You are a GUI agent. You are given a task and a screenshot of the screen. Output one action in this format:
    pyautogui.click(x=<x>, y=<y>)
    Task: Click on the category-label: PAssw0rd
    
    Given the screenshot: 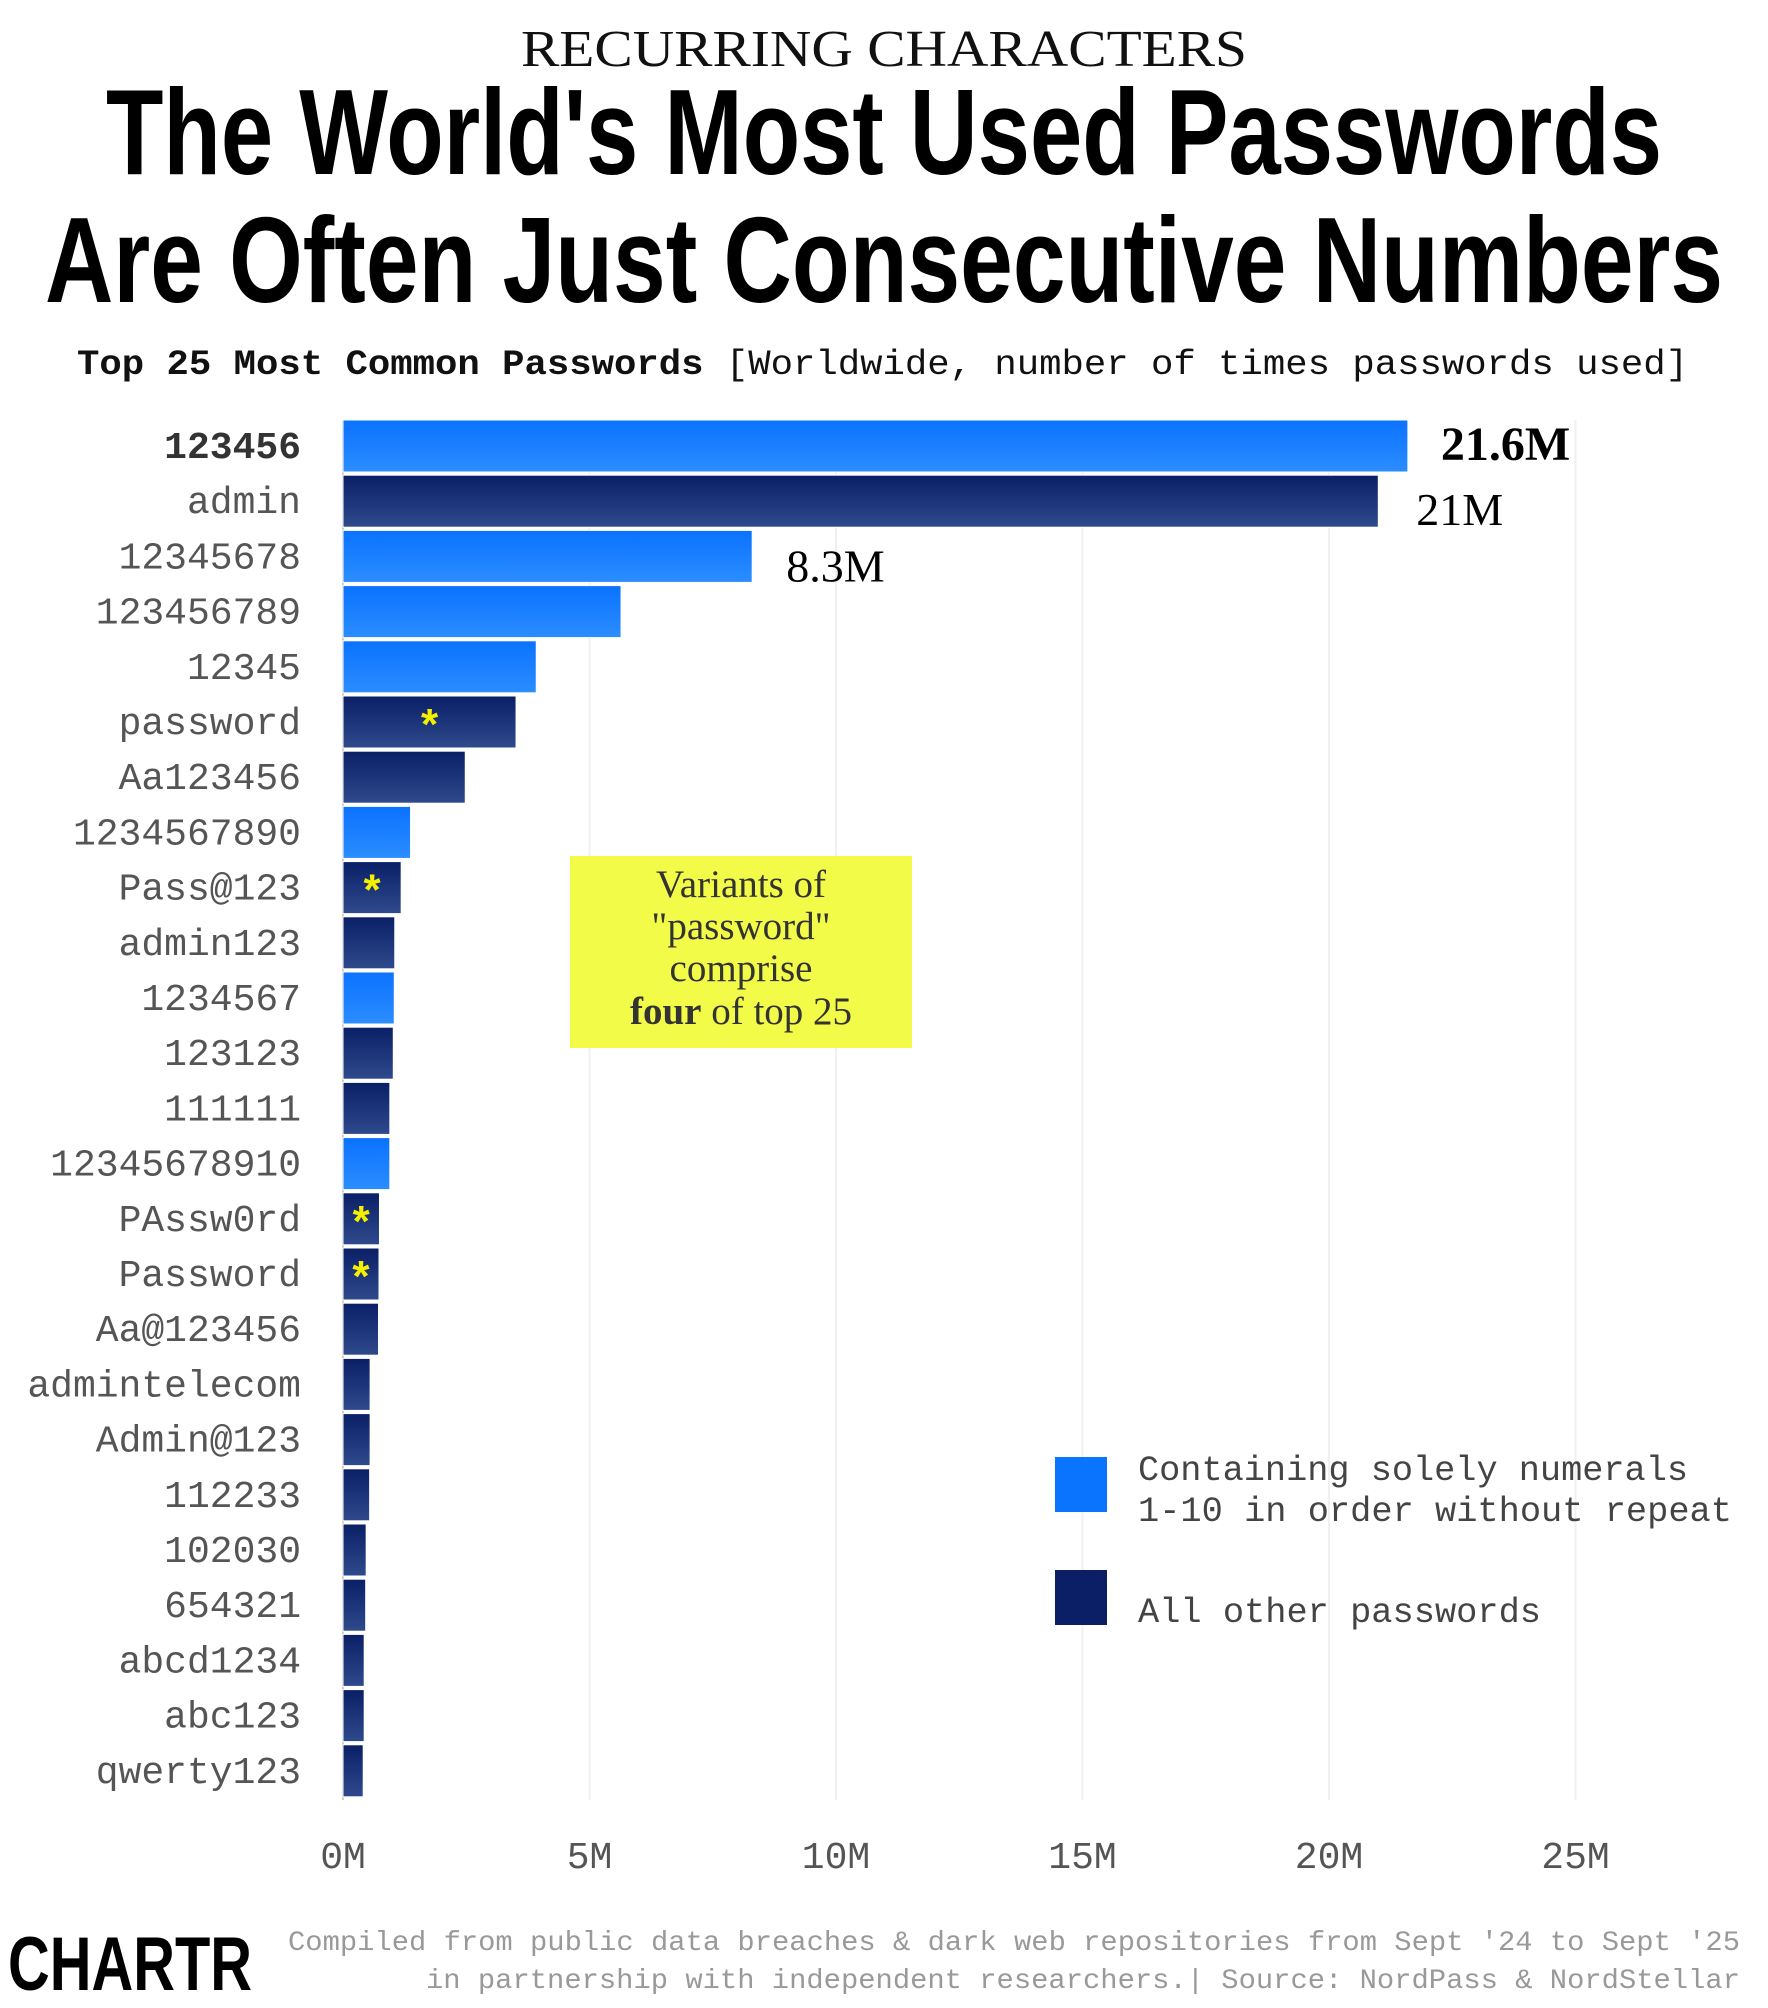 What is the action you would take?
    pyautogui.click(x=210, y=1221)
    